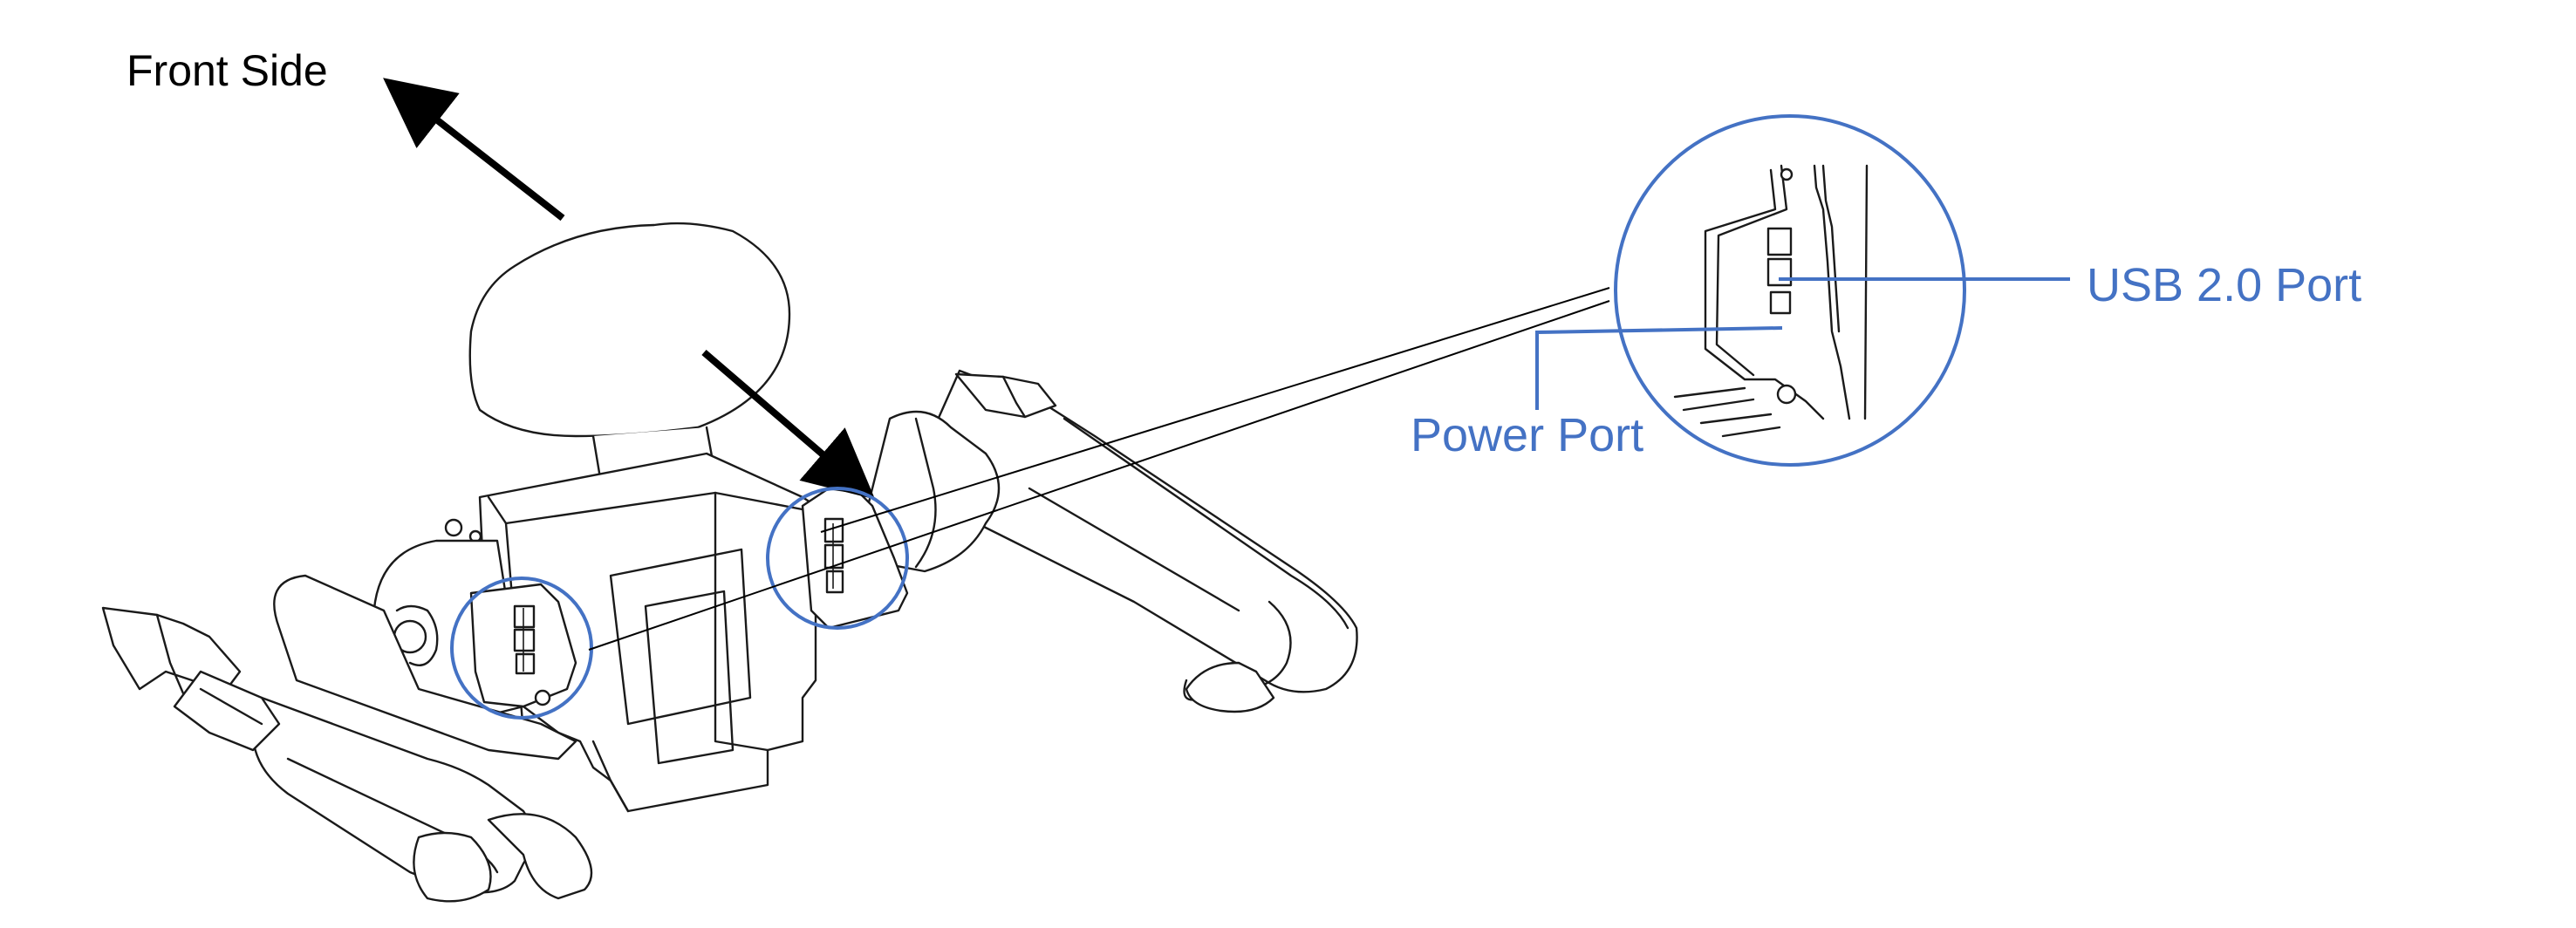 The width and height of the screenshot is (2576, 928). I want to click on main-body, so click(630, 632).